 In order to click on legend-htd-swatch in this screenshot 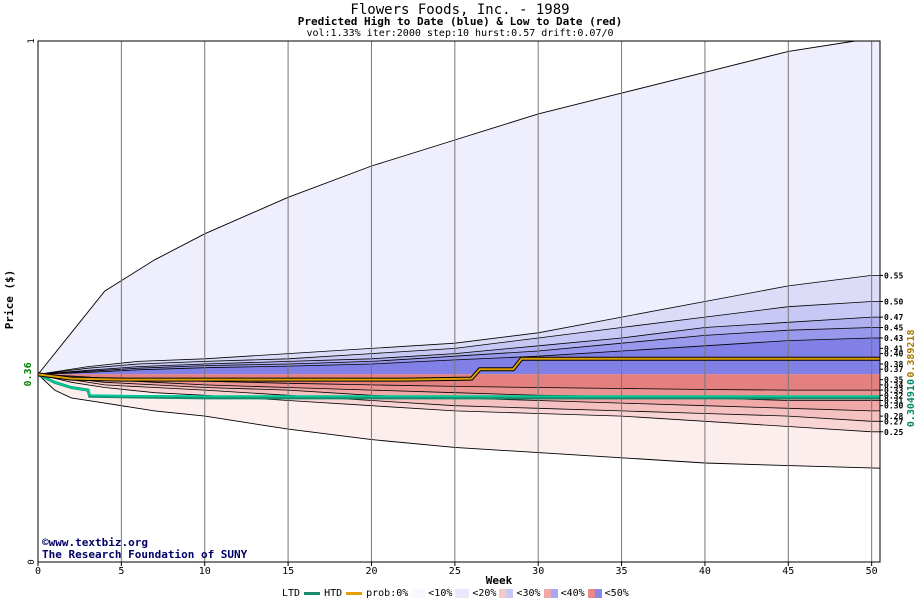, I will do `click(354, 593)`.